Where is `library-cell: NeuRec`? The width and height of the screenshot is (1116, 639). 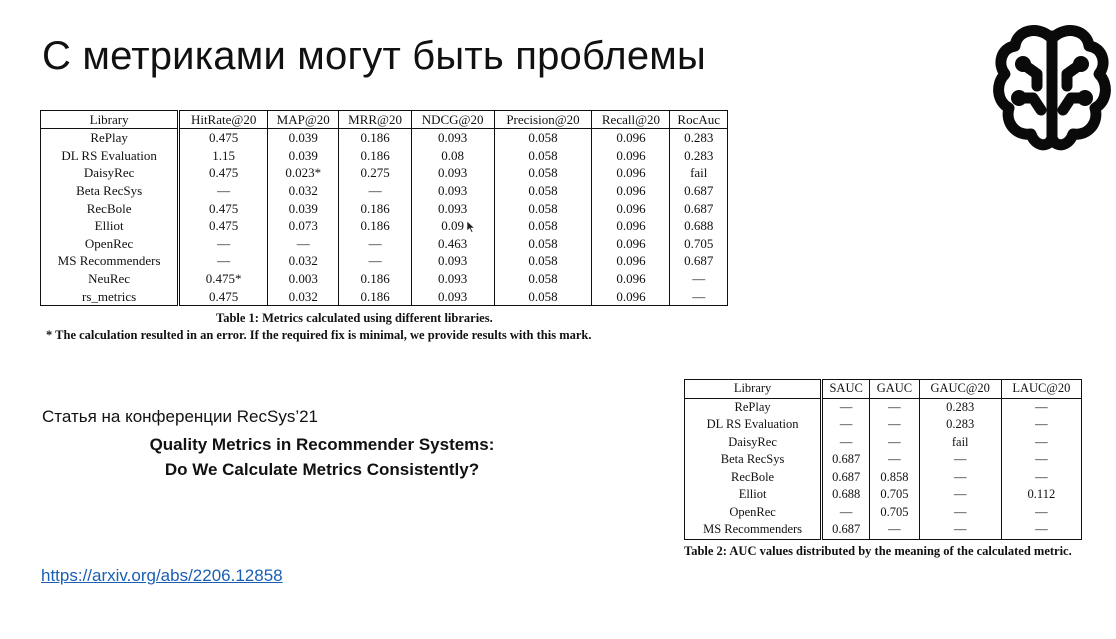
library-cell: NeuRec is located at coordinates (110, 278).